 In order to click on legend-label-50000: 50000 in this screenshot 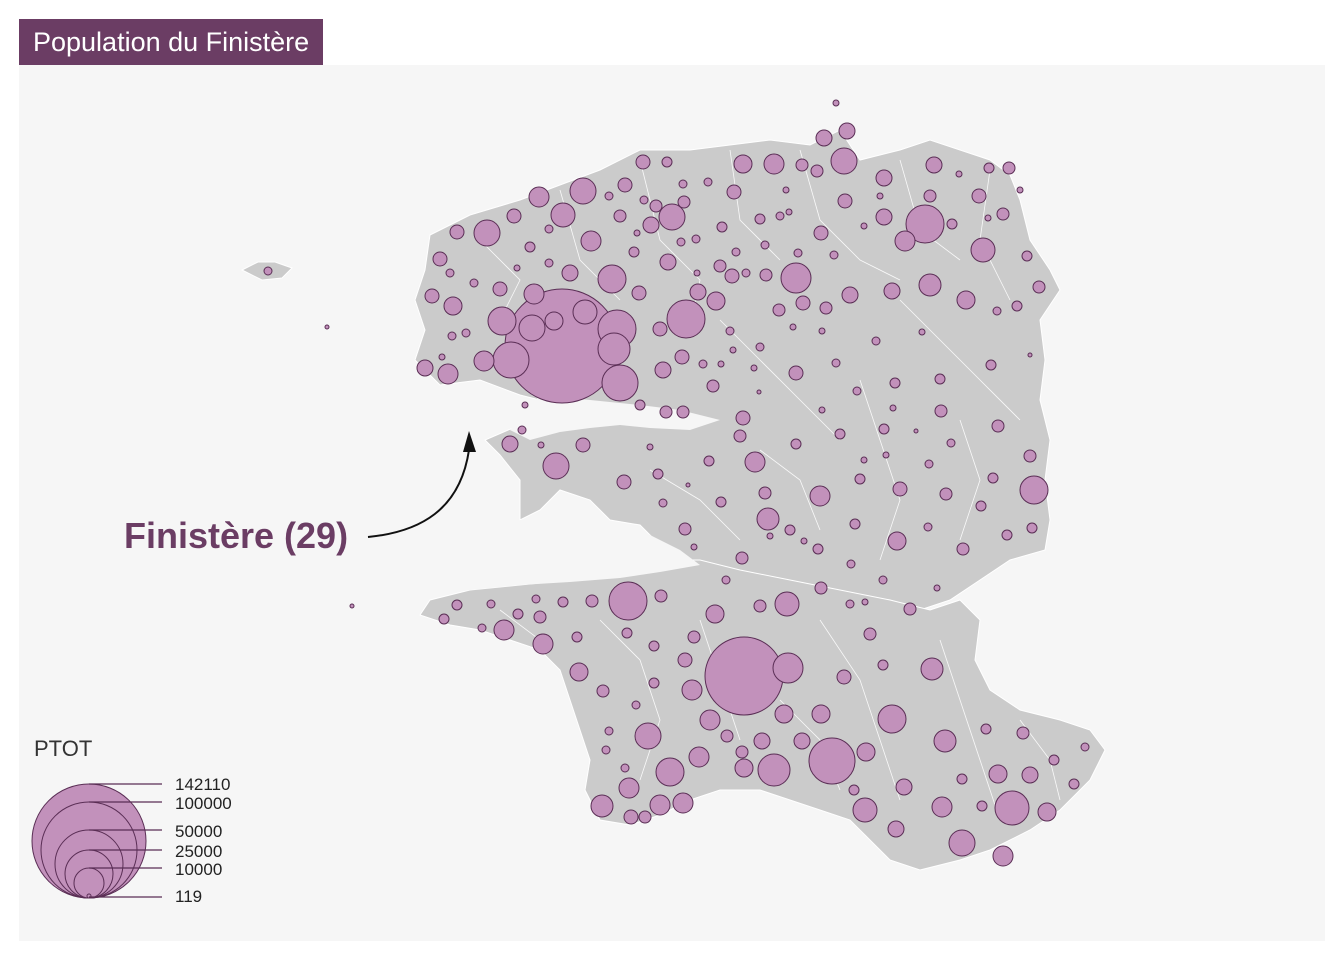, I will do `click(198, 831)`.